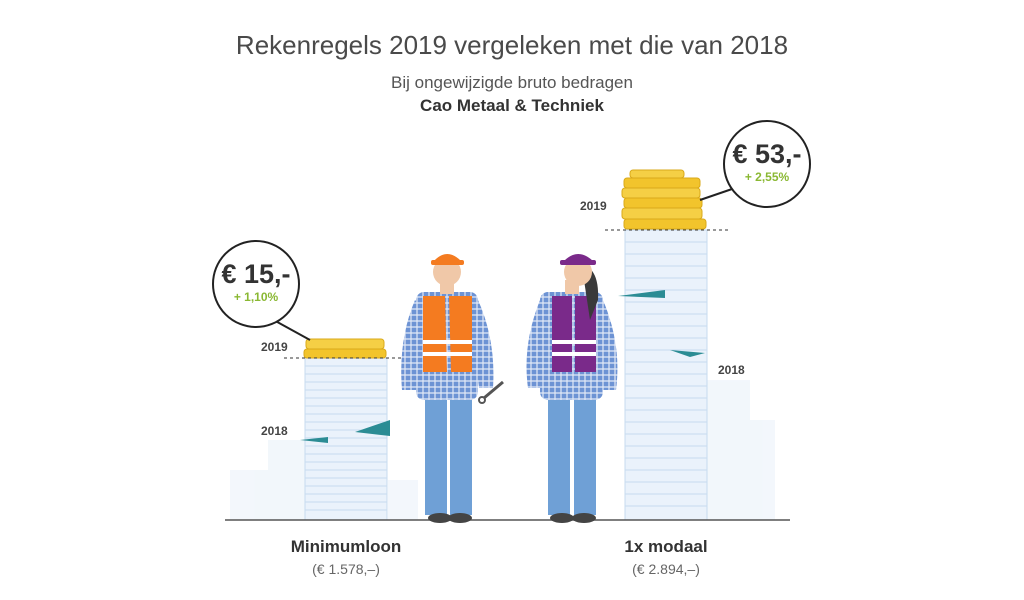  Describe the element at coordinates (666, 569) in the screenshot. I see `category-amount: (€ 2.894,–)` at that location.